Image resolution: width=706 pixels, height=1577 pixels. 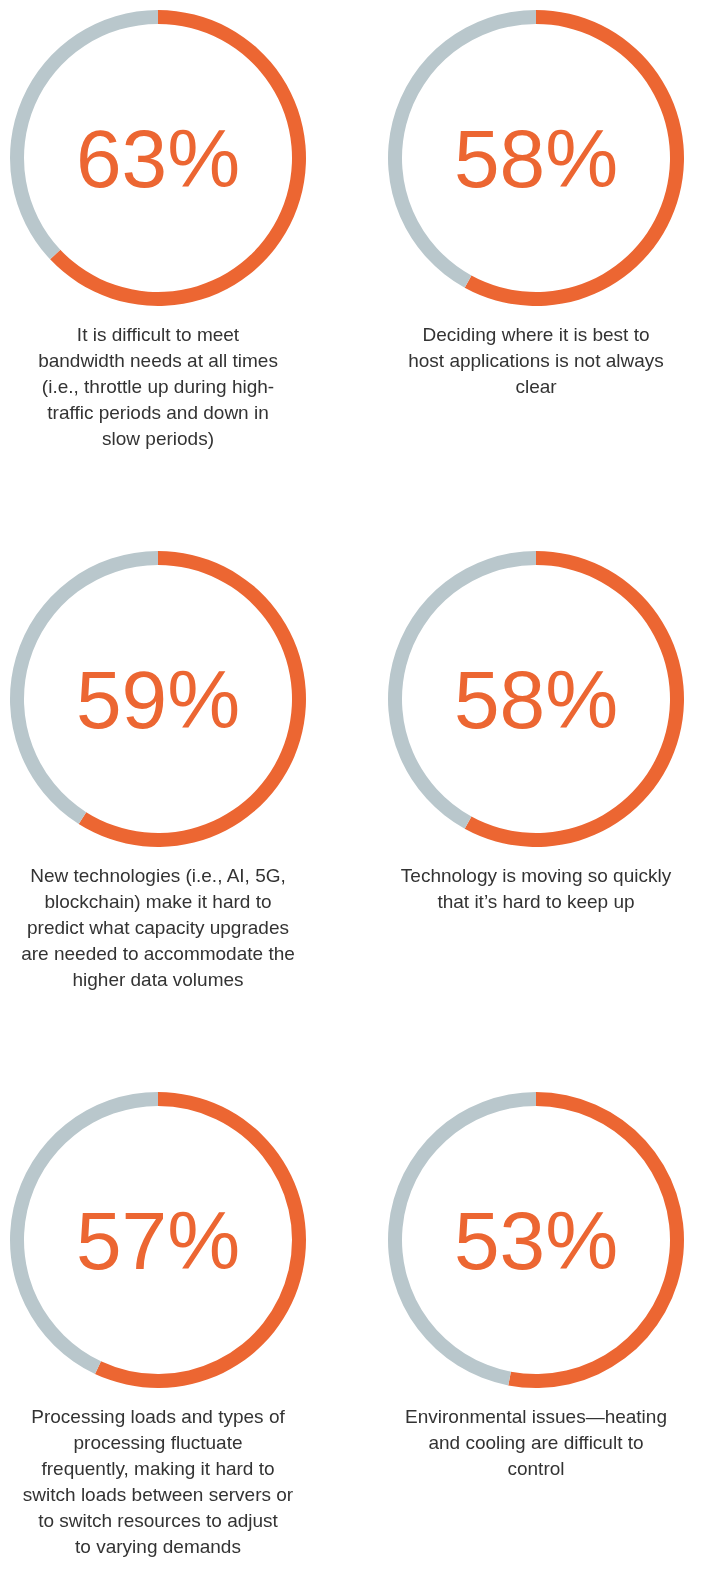 I want to click on text: 57%, so click(x=158, y=1240).